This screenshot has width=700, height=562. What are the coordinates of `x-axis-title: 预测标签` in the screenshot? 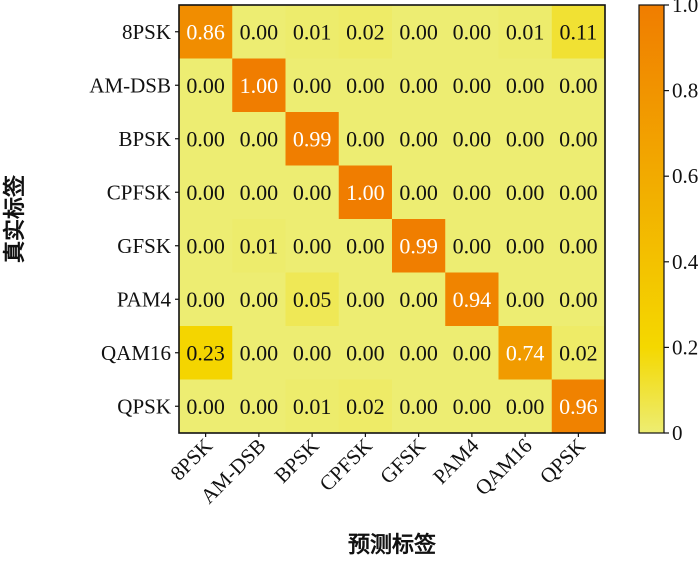 It's located at (392, 545).